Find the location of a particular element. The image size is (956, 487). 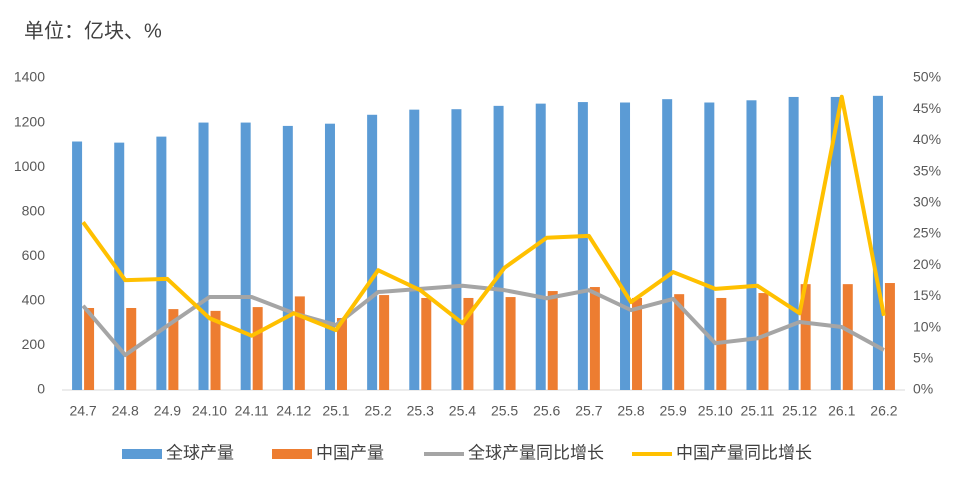

legend-label: 全球产量同比增长 is located at coordinates (536, 452).